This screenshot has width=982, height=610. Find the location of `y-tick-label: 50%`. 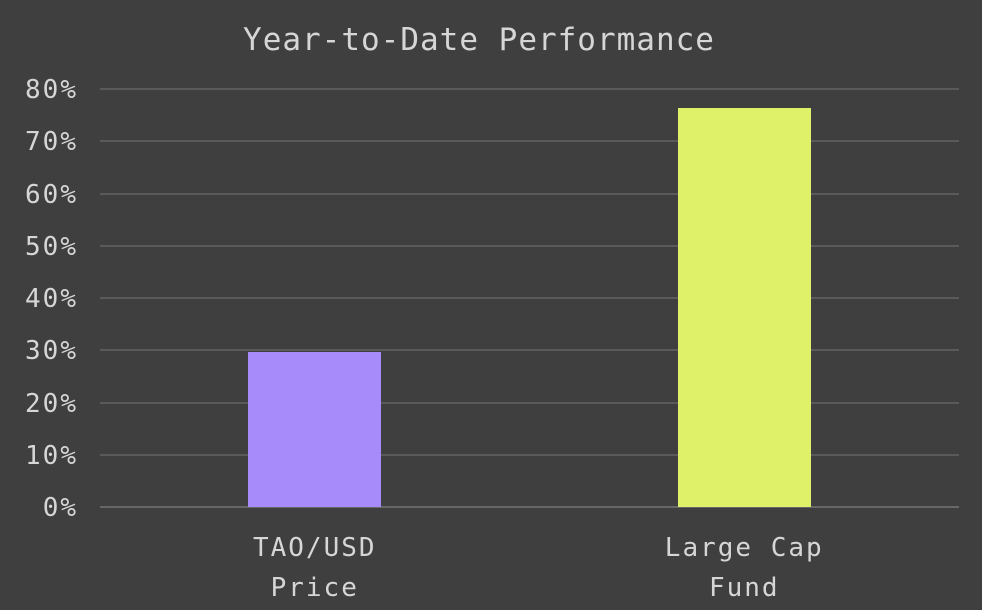

y-tick-label: 50% is located at coordinates (51, 246).